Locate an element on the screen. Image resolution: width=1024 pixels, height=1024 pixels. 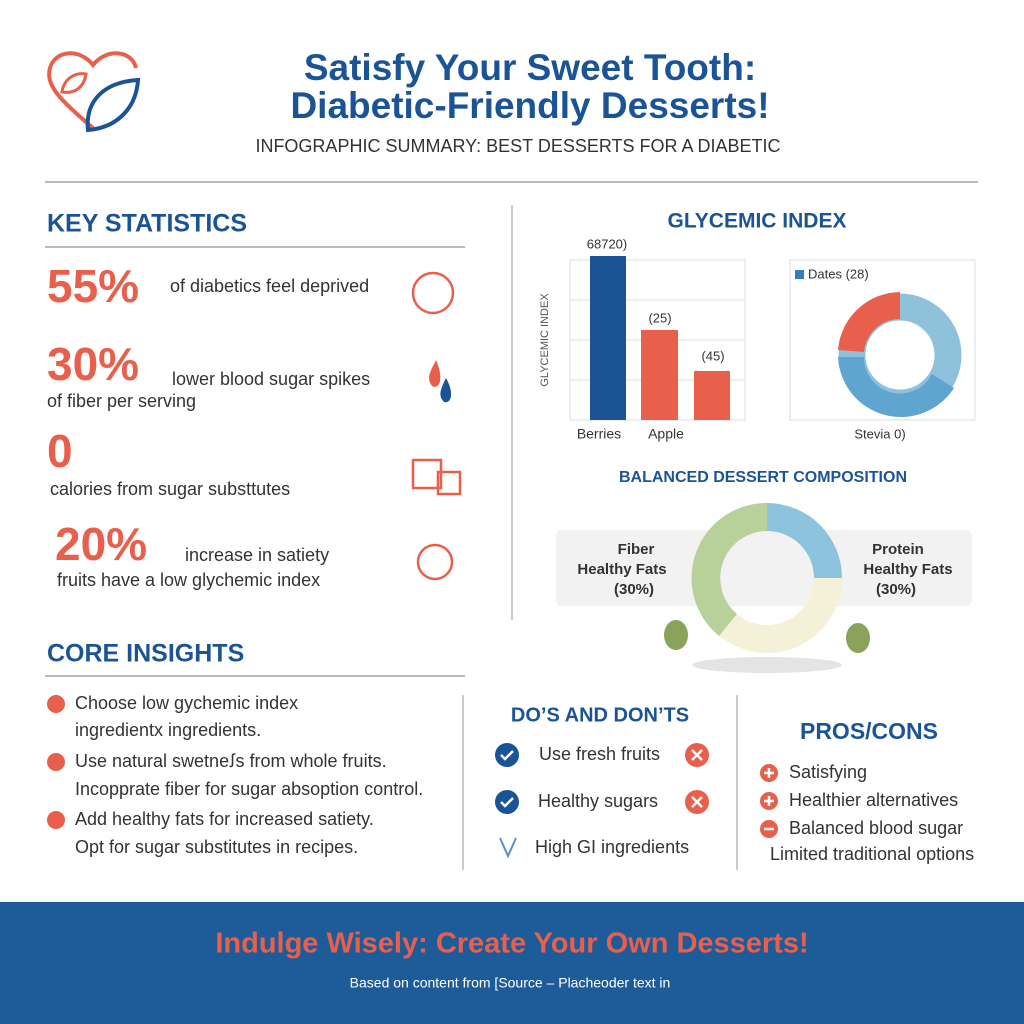
donut-label: Stevia 0) is located at coordinates (879, 433).